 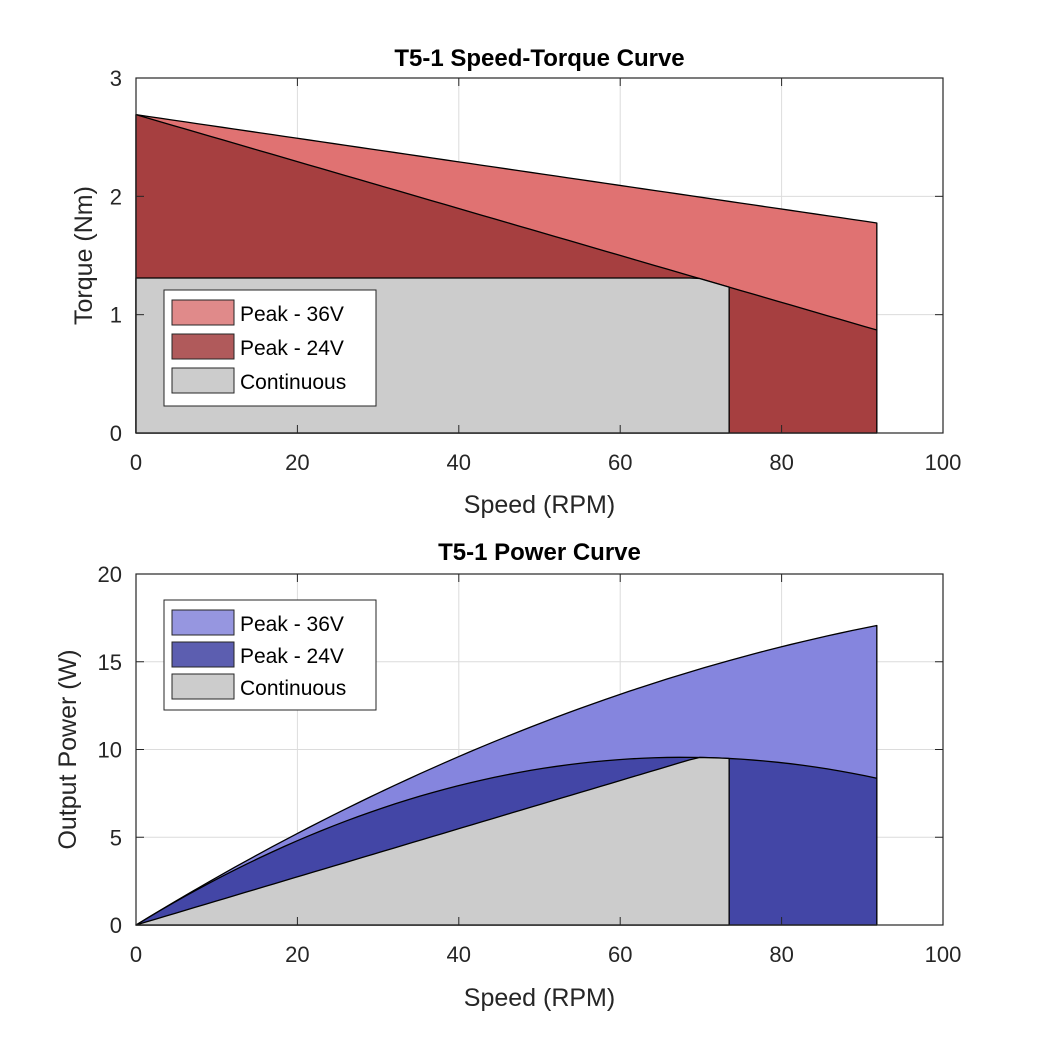 What do you see at coordinates (84, 255) in the screenshot?
I see `y-axis-label: Torque (Nm)` at bounding box center [84, 255].